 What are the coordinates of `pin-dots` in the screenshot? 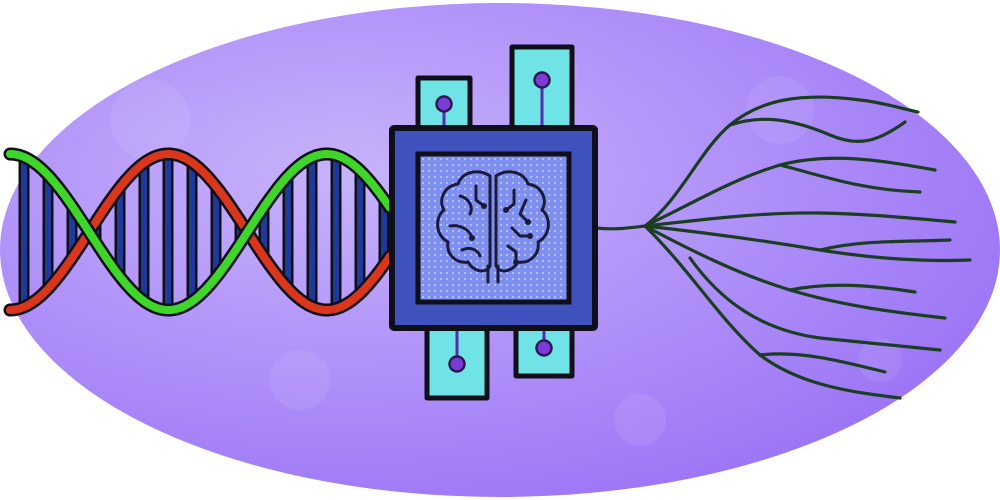 It's located at (494, 222).